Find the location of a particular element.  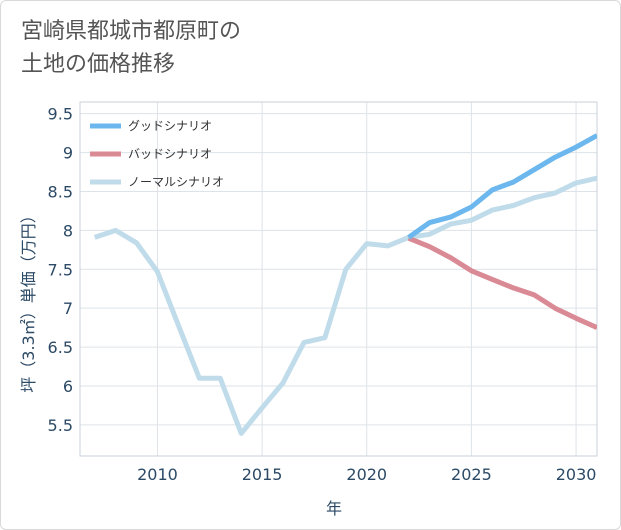

x-tick-label: 2025 is located at coordinates (471, 474).